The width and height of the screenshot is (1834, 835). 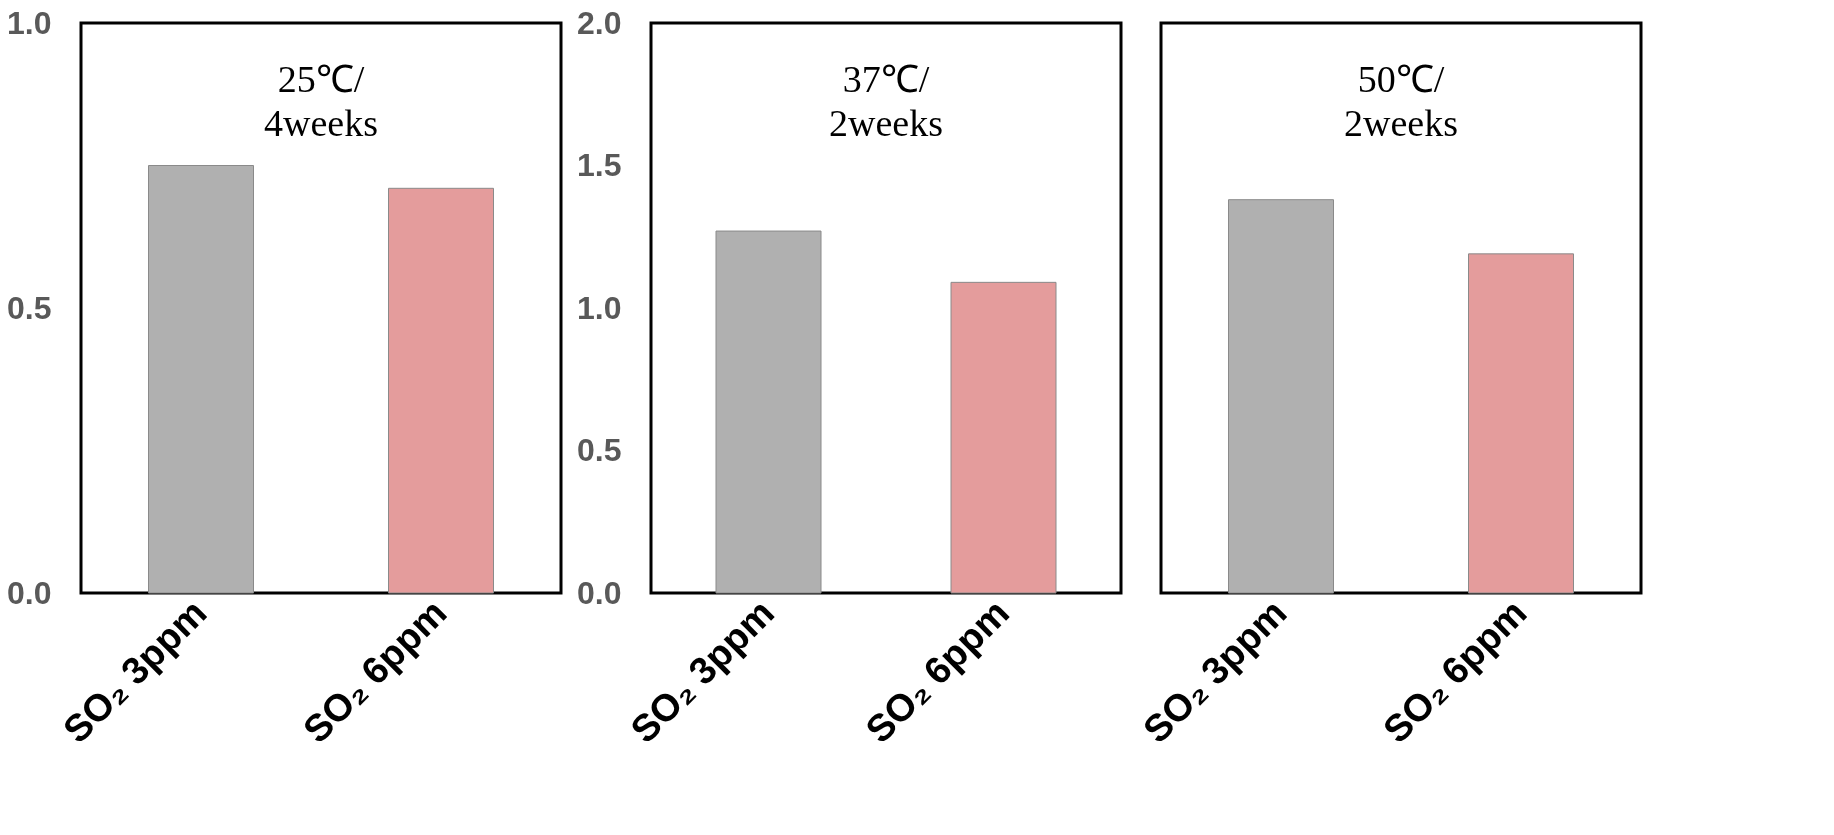 What do you see at coordinates (321, 101) in the screenshot?
I see `text: 25℃/ 4weeks` at bounding box center [321, 101].